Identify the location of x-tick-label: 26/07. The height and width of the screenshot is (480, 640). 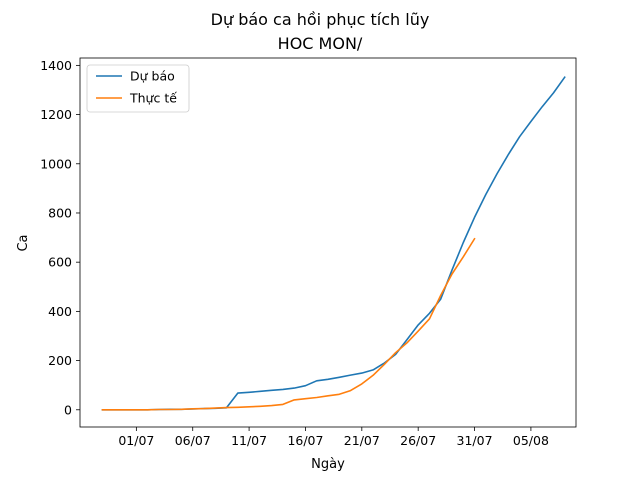
(418, 440).